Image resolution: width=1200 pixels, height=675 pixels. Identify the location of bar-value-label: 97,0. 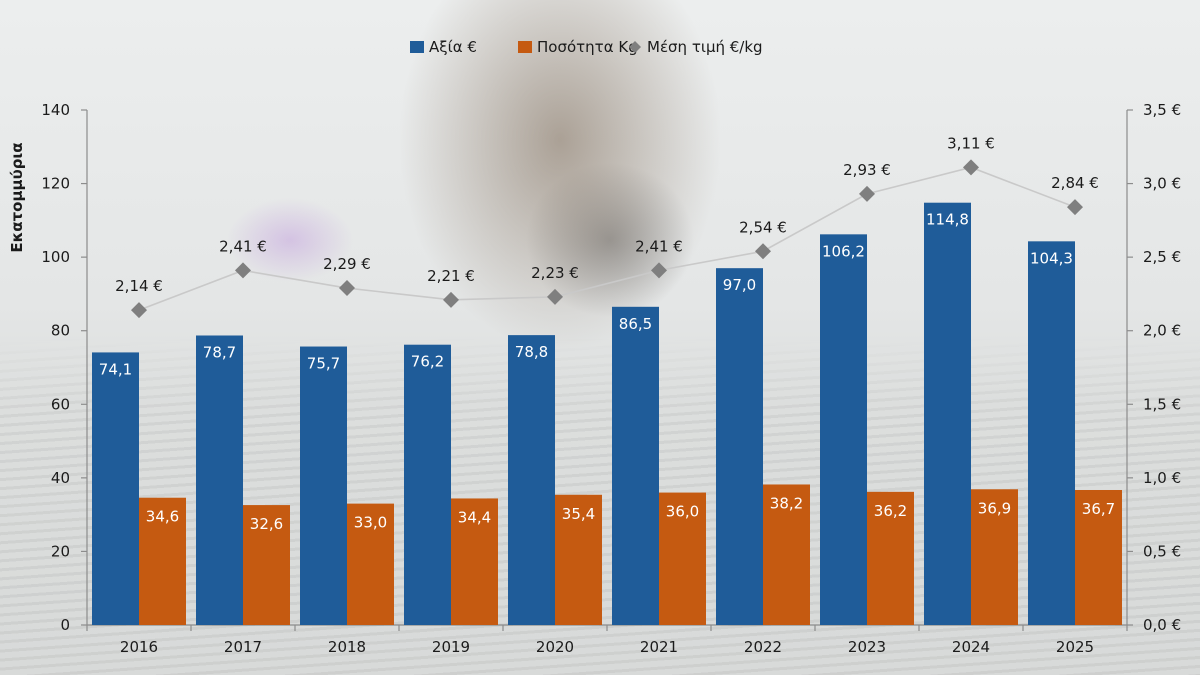
(739, 285).